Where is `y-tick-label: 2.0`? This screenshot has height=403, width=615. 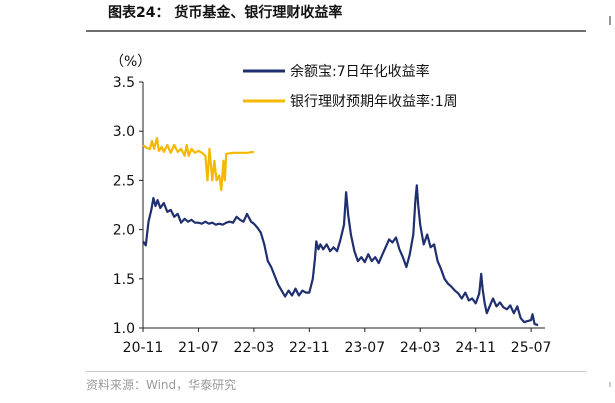
y-tick-label: 2.0 is located at coordinates (124, 231).